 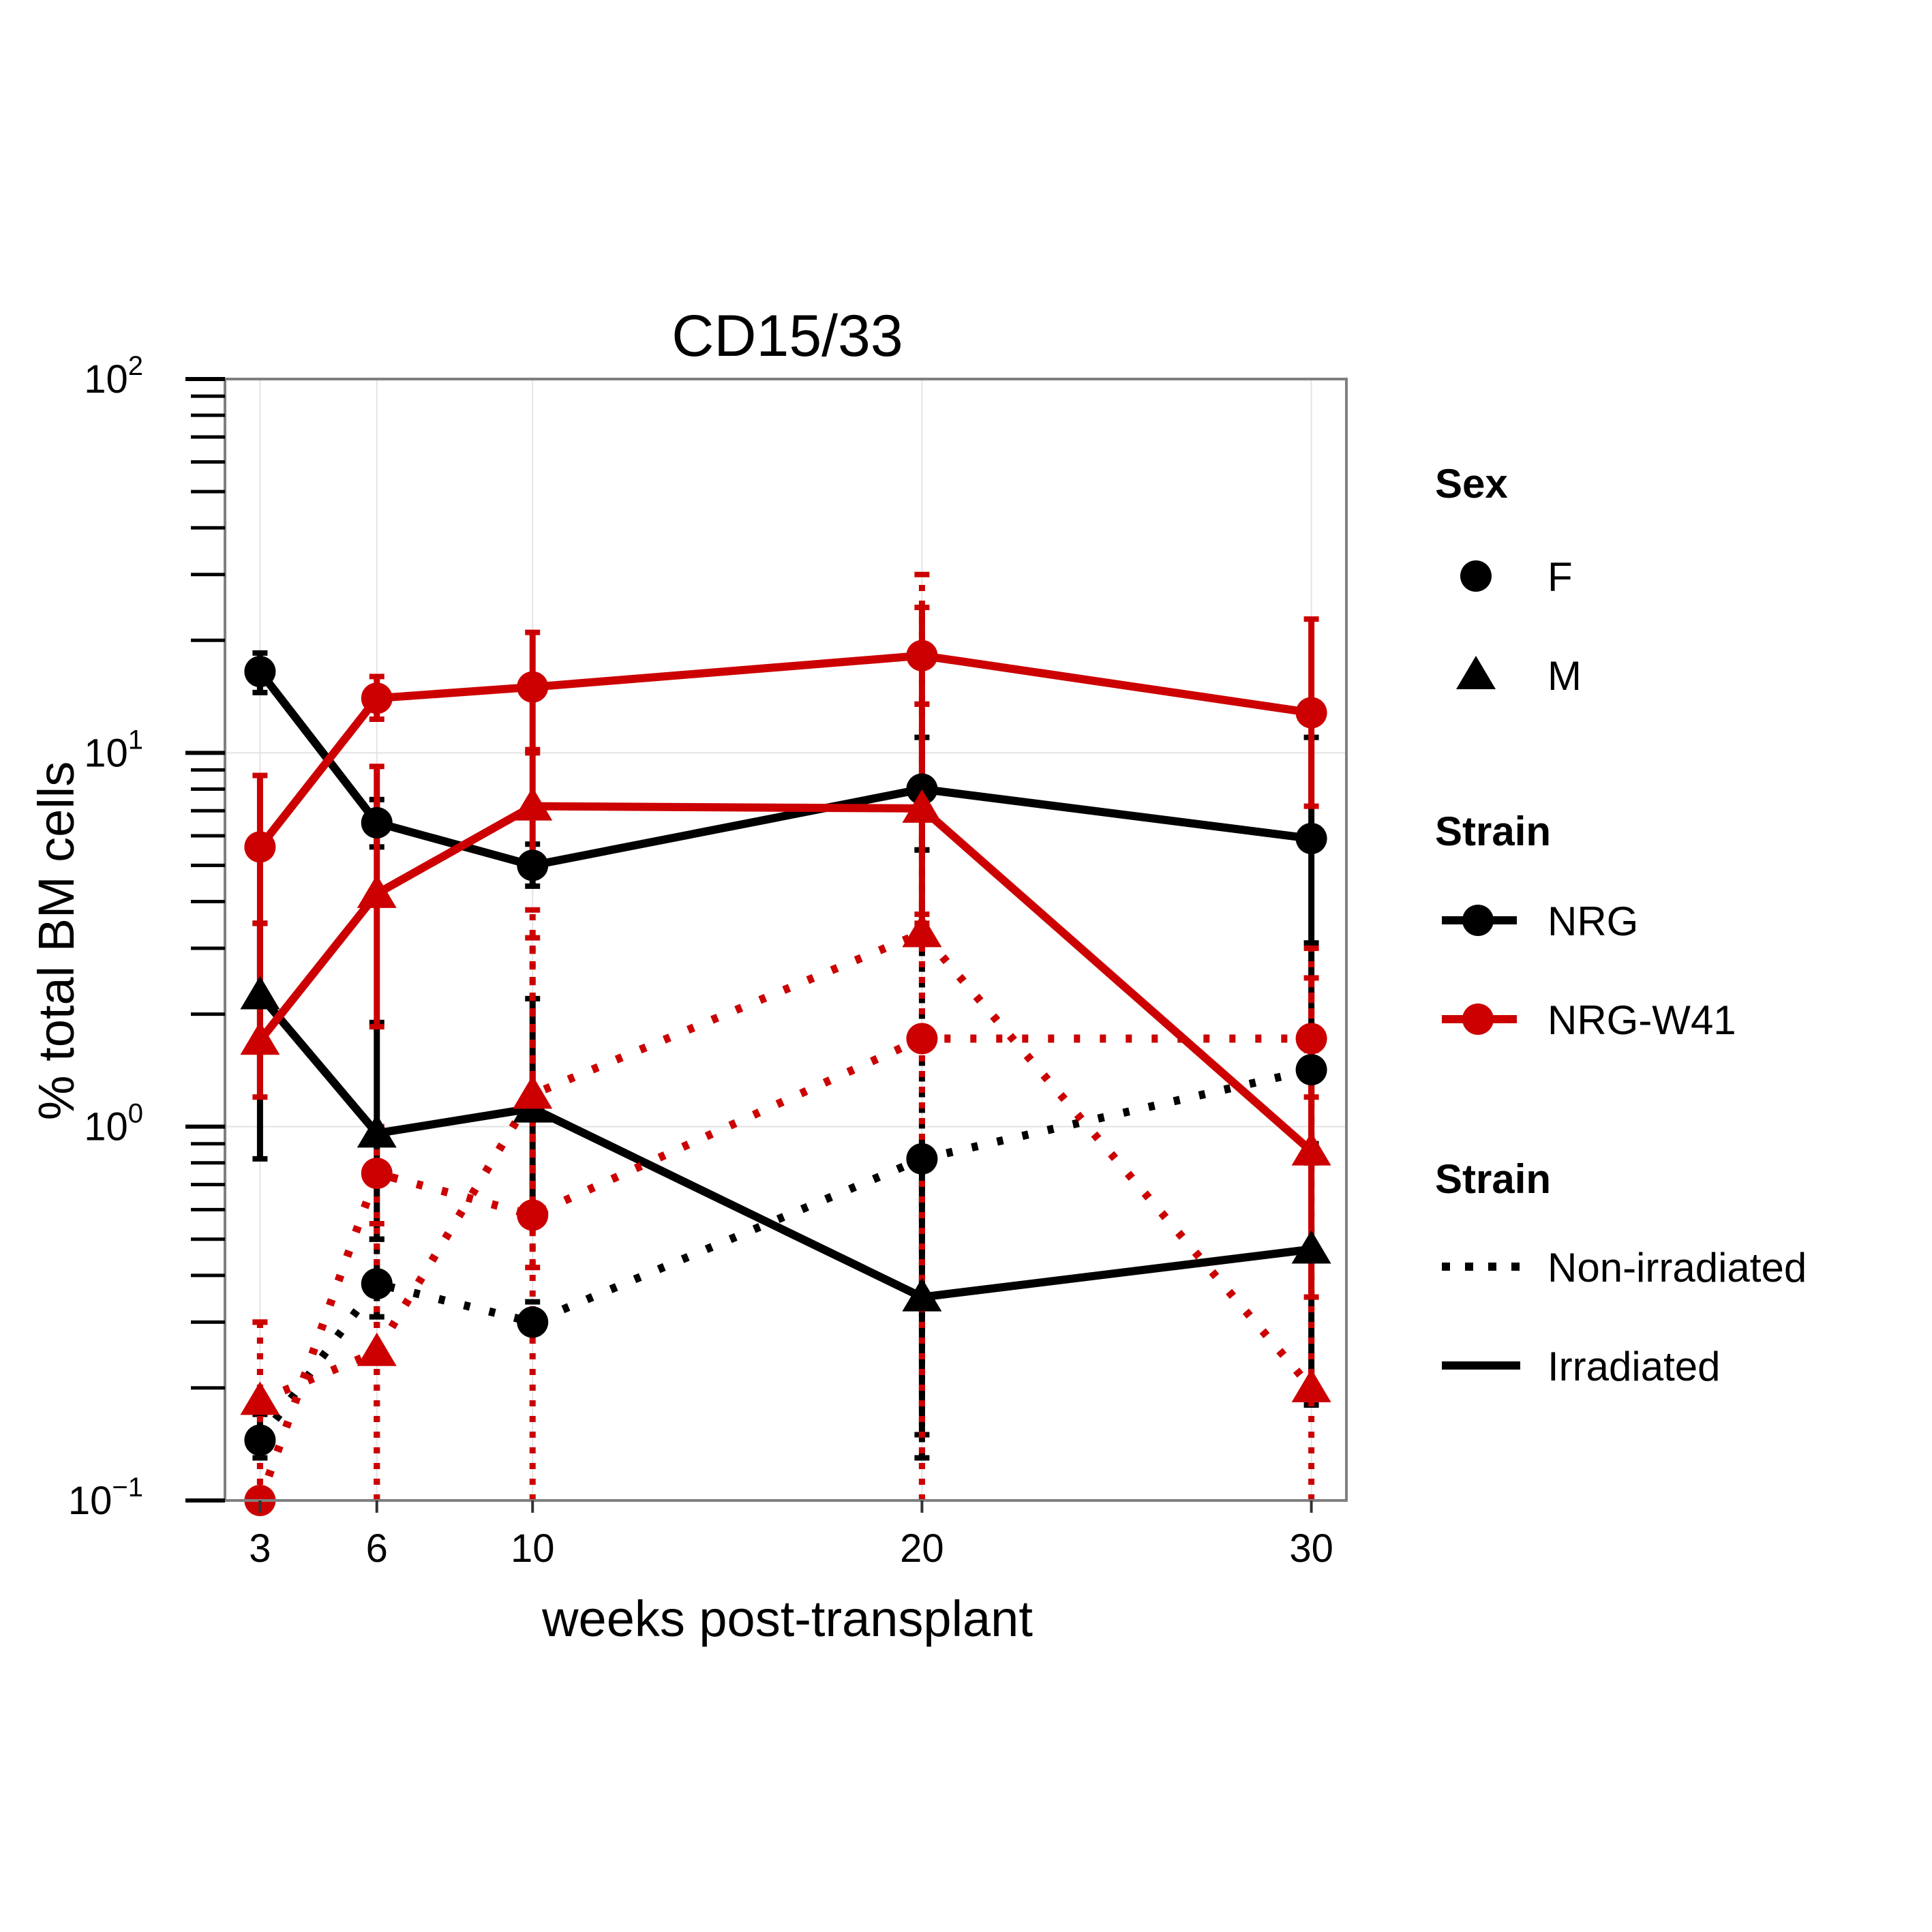 What do you see at coordinates (1311, 1549) in the screenshot?
I see `x-tick-label: 30` at bounding box center [1311, 1549].